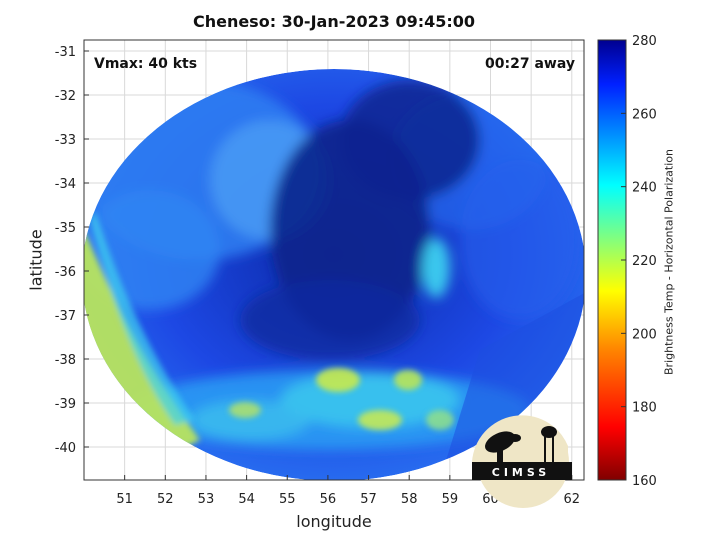 The height and width of the screenshot is (540, 720). I want to click on x-tick-label: 53, so click(206, 499).